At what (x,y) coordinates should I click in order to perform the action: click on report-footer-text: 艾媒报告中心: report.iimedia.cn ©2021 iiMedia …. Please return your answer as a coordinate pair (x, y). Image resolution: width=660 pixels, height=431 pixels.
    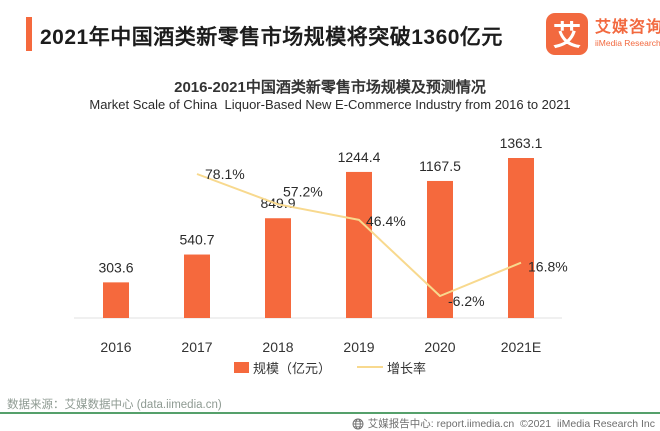
    Looking at the image, I should click on (511, 424).